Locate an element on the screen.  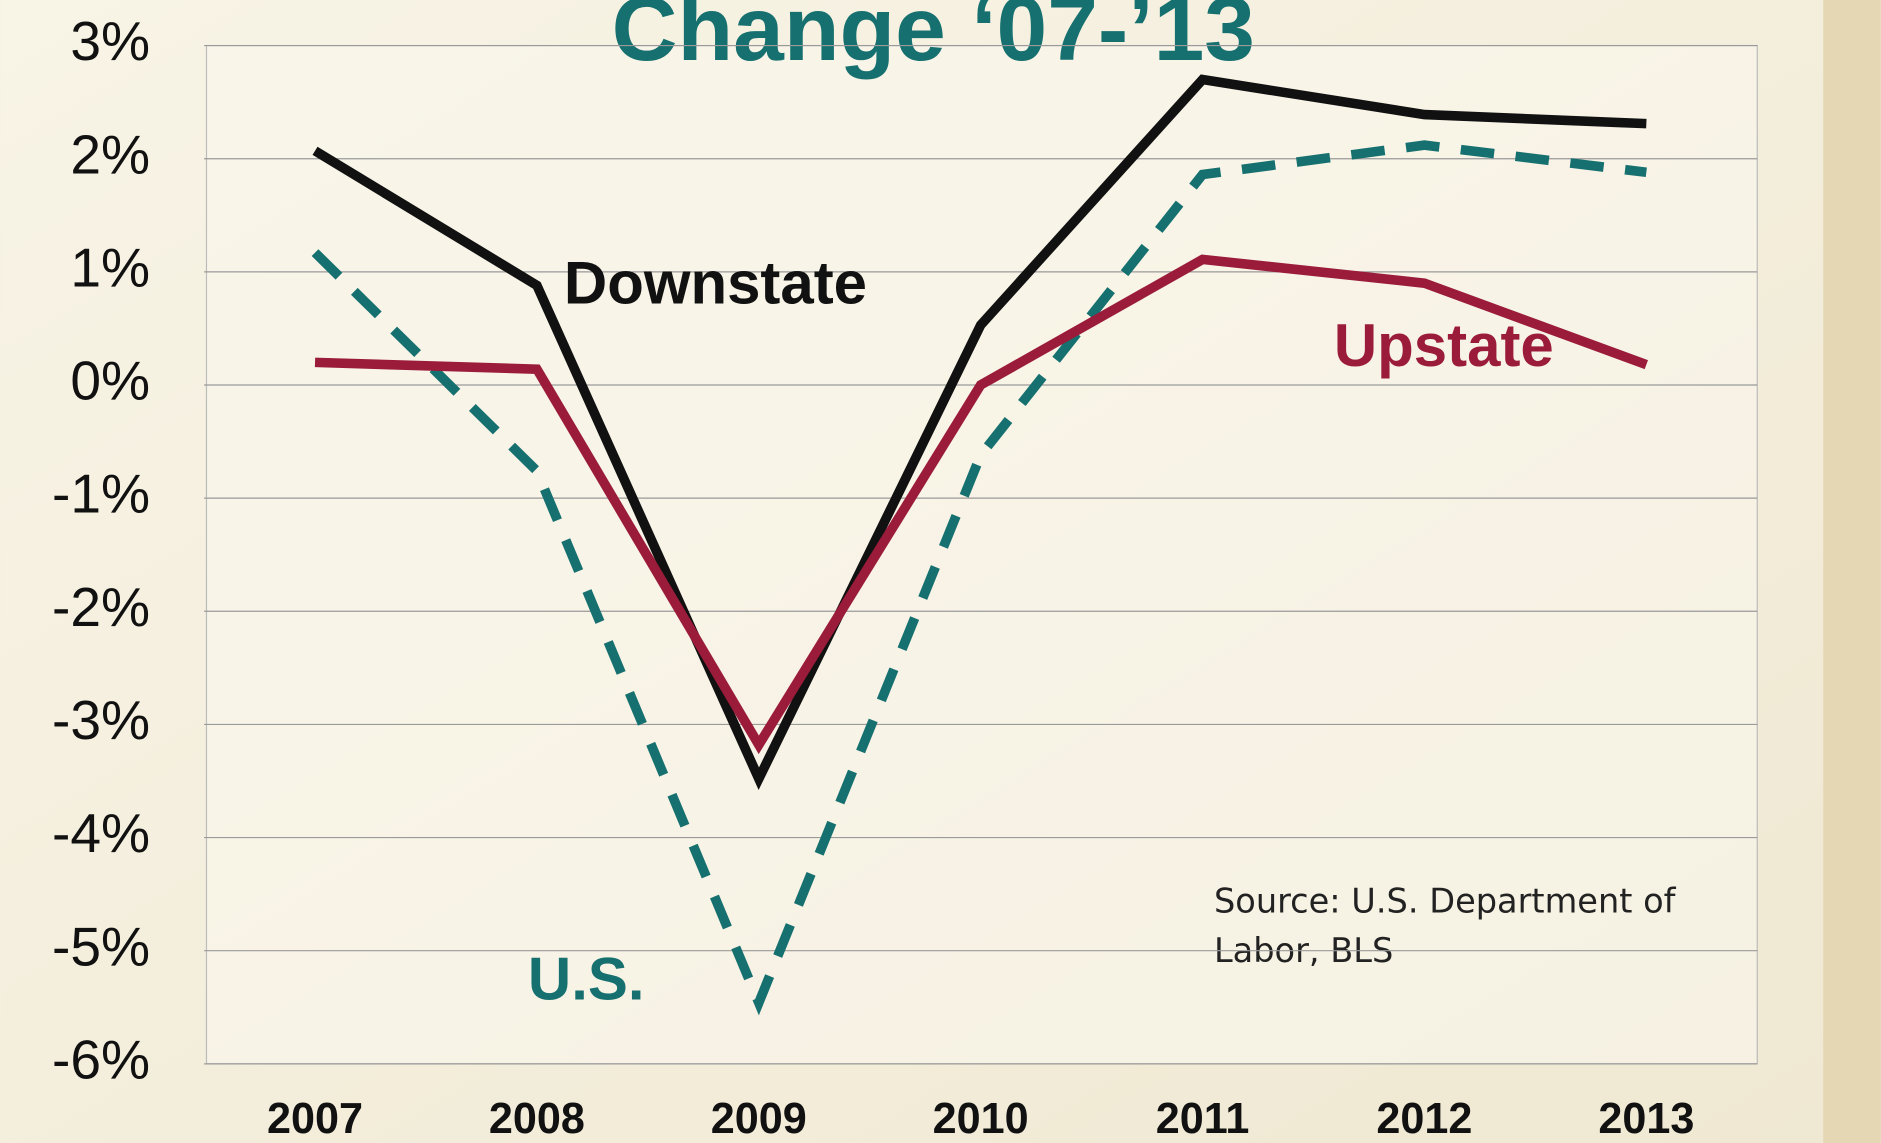
chart-title: Change ‘07-’13 is located at coordinates (933, 40).